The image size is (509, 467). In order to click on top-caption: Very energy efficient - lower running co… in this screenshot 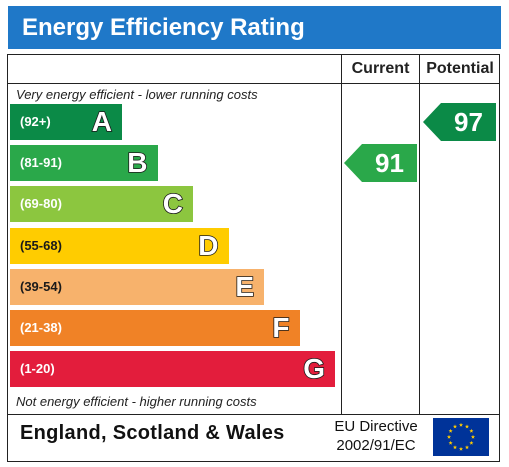, I will do `click(137, 94)`.